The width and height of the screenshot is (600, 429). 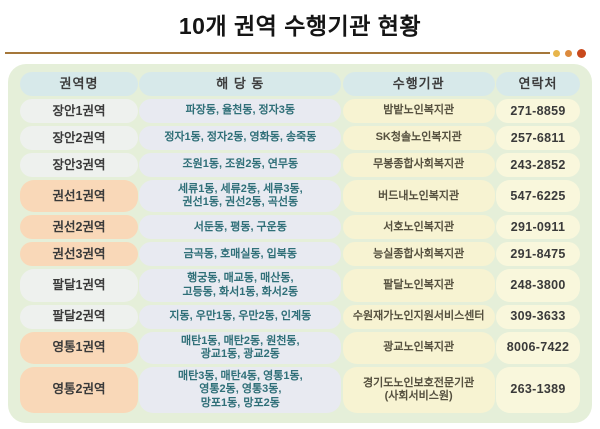 I want to click on dong-cell: 금곡동, 호매실동, 입북동, so click(x=240, y=254).